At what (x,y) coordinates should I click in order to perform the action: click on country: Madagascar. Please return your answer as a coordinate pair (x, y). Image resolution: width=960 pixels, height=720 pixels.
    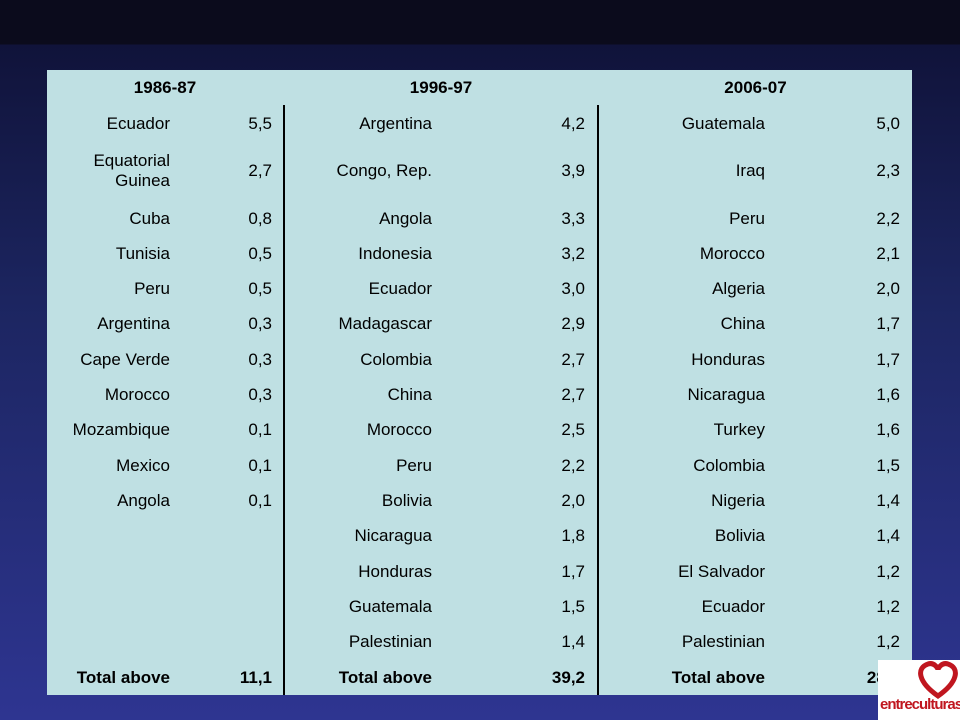
    Looking at the image, I should click on (385, 324).